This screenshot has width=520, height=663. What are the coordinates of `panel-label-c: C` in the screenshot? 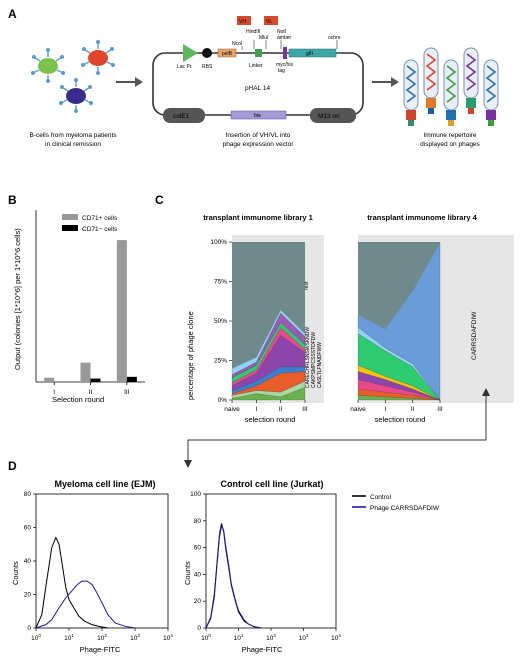 It's located at (159, 200).